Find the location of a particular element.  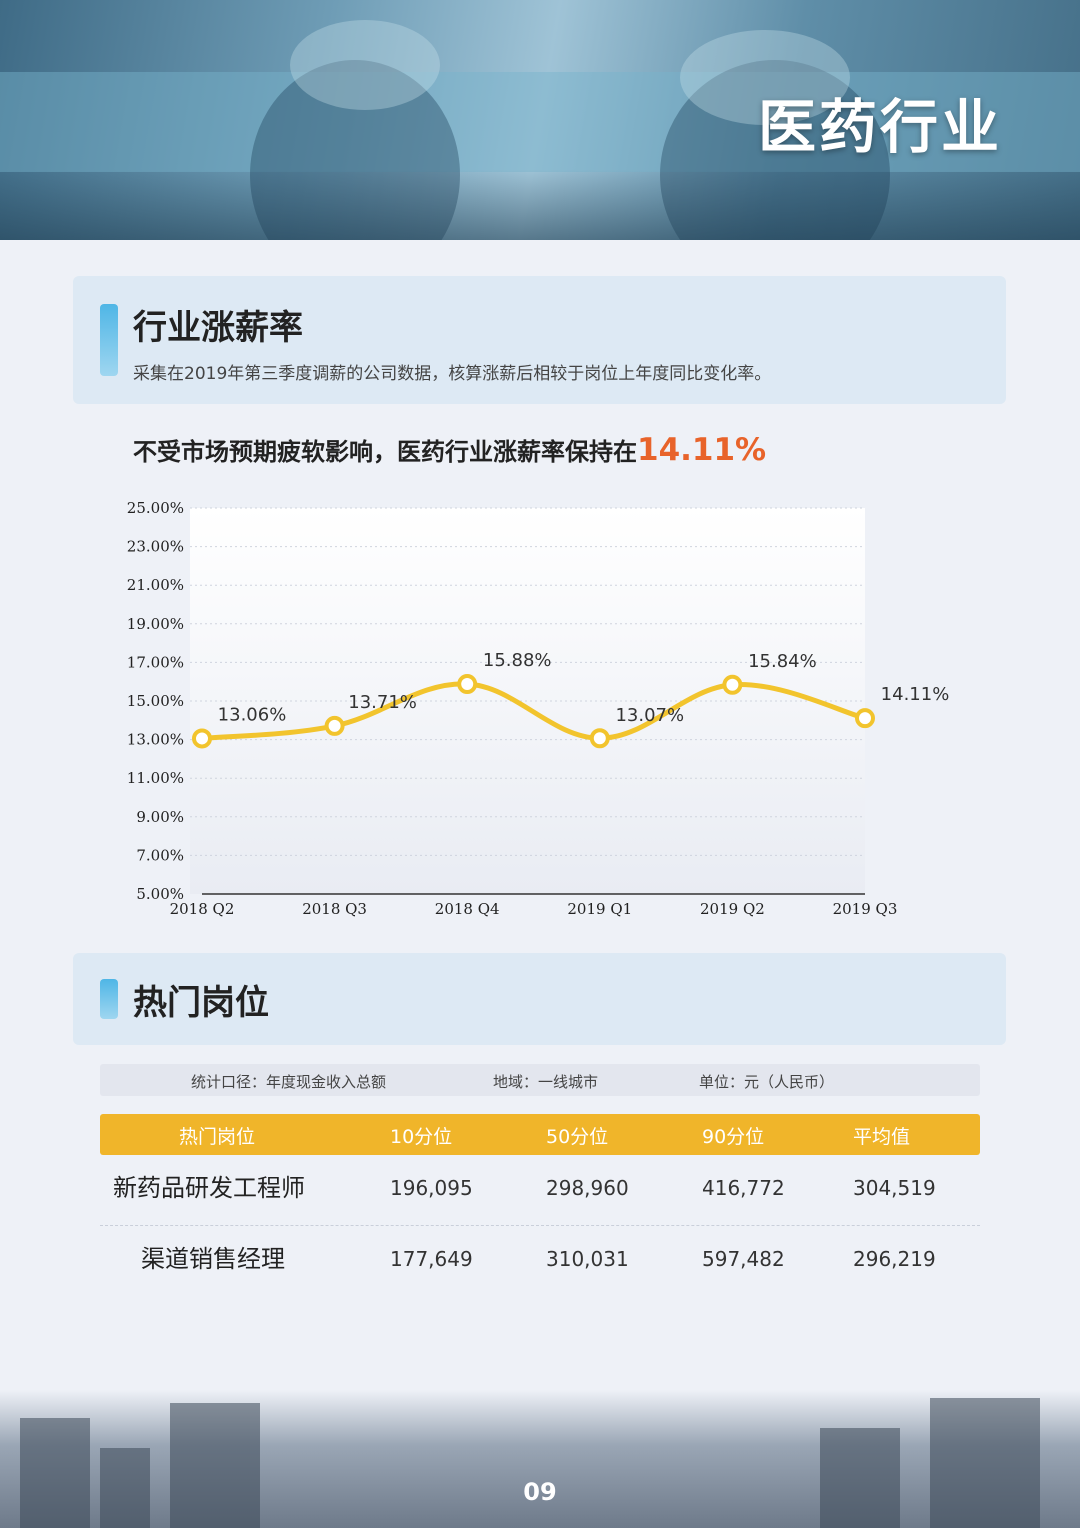

x-tick-label: 2019 Q2 is located at coordinates (732, 909).